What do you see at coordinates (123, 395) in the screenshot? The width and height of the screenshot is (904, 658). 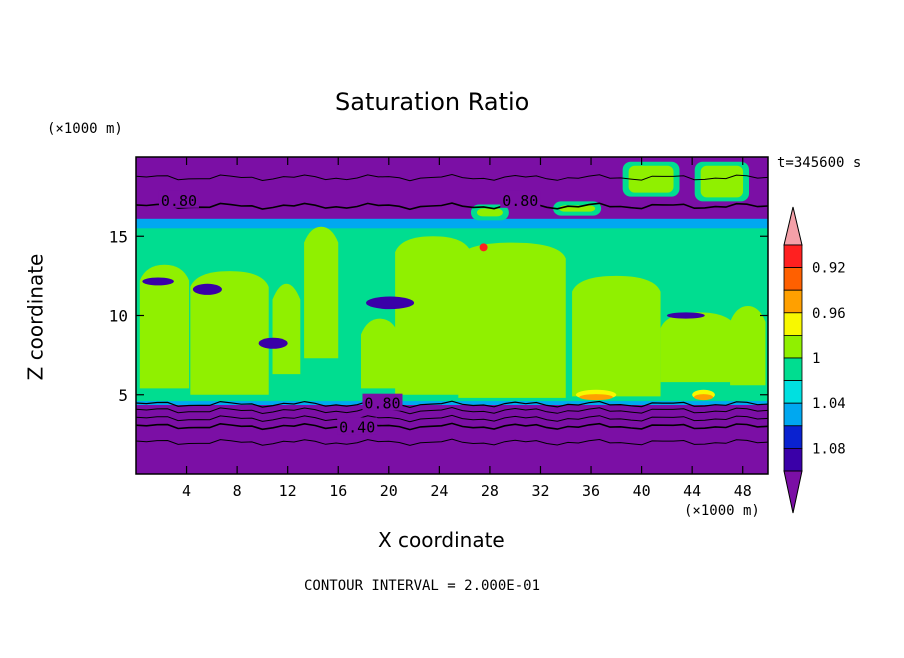 I see `y-tick-label: 5` at bounding box center [123, 395].